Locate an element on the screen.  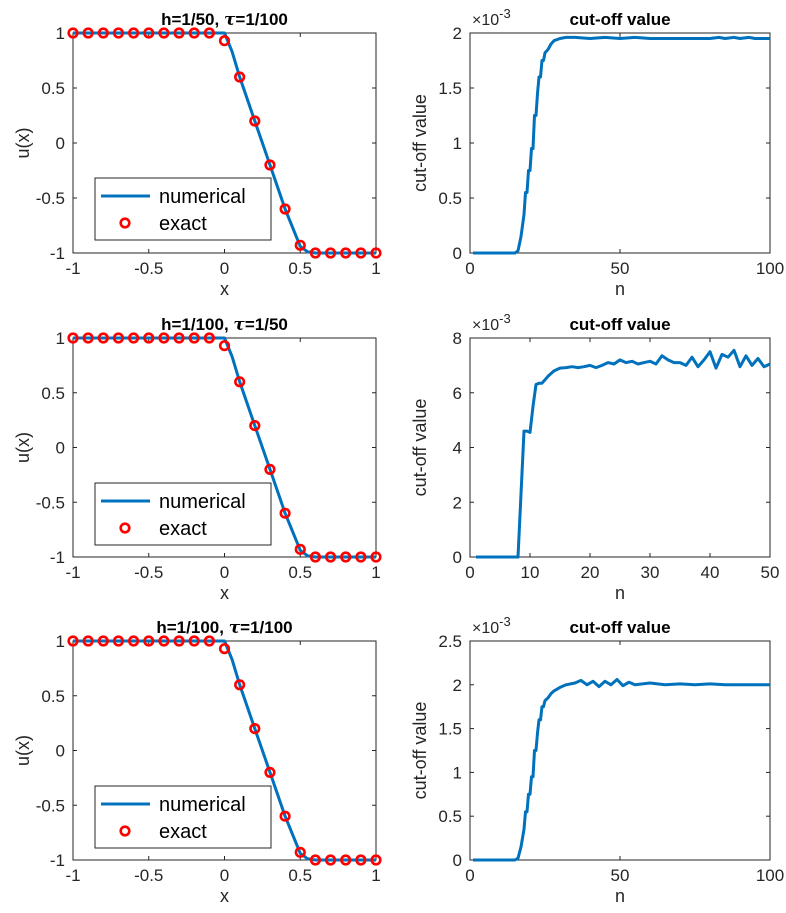
x-tick-label: 30 is located at coordinates (650, 572).